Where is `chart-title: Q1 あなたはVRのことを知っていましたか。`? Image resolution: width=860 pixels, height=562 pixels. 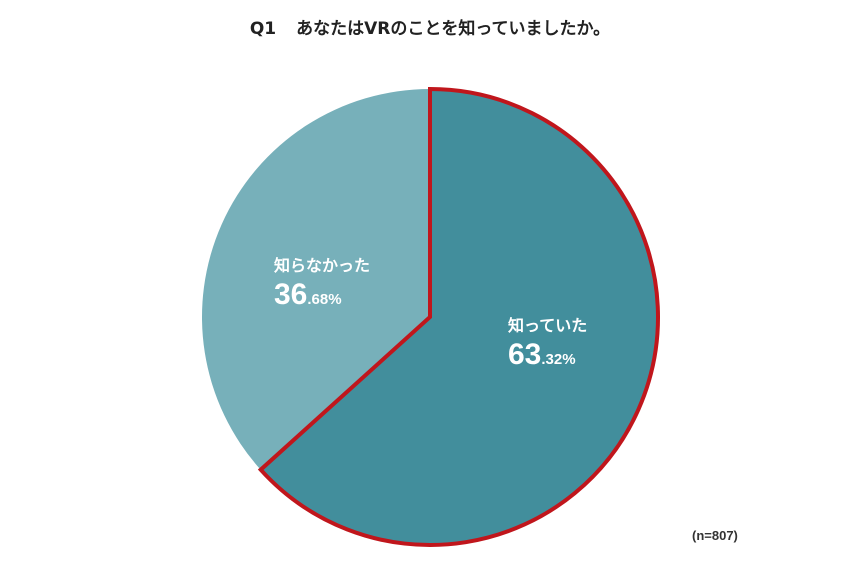
chart-title: Q1 あなたはVRのことを知っていましたか。 is located at coordinates (430, 26).